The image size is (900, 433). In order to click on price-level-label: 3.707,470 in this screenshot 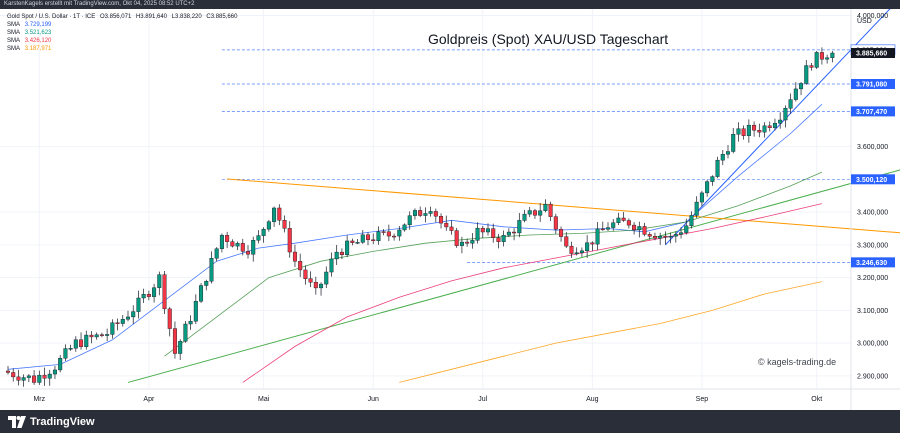, I will do `click(871, 112)`.